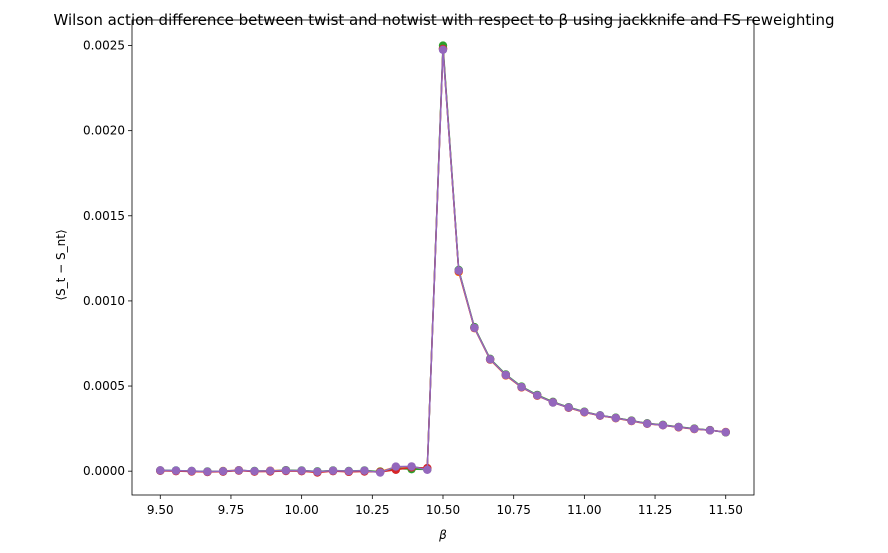 Image resolution: width=888 pixels, height=553 pixels. What do you see at coordinates (104, 216) in the screenshot?
I see `y-tick-label: 0.0015` at bounding box center [104, 216].